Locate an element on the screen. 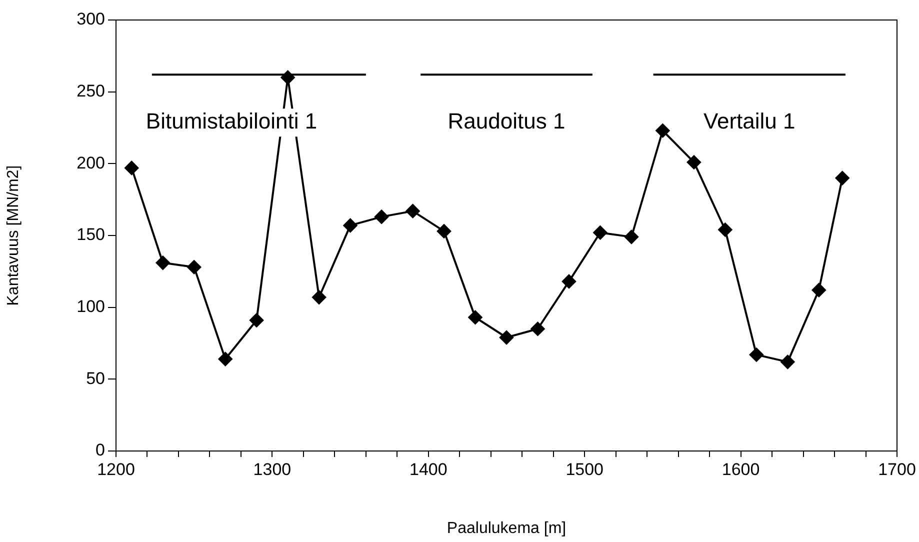 The height and width of the screenshot is (542, 919). annotation: Raudoitus 1 is located at coordinates (507, 121).